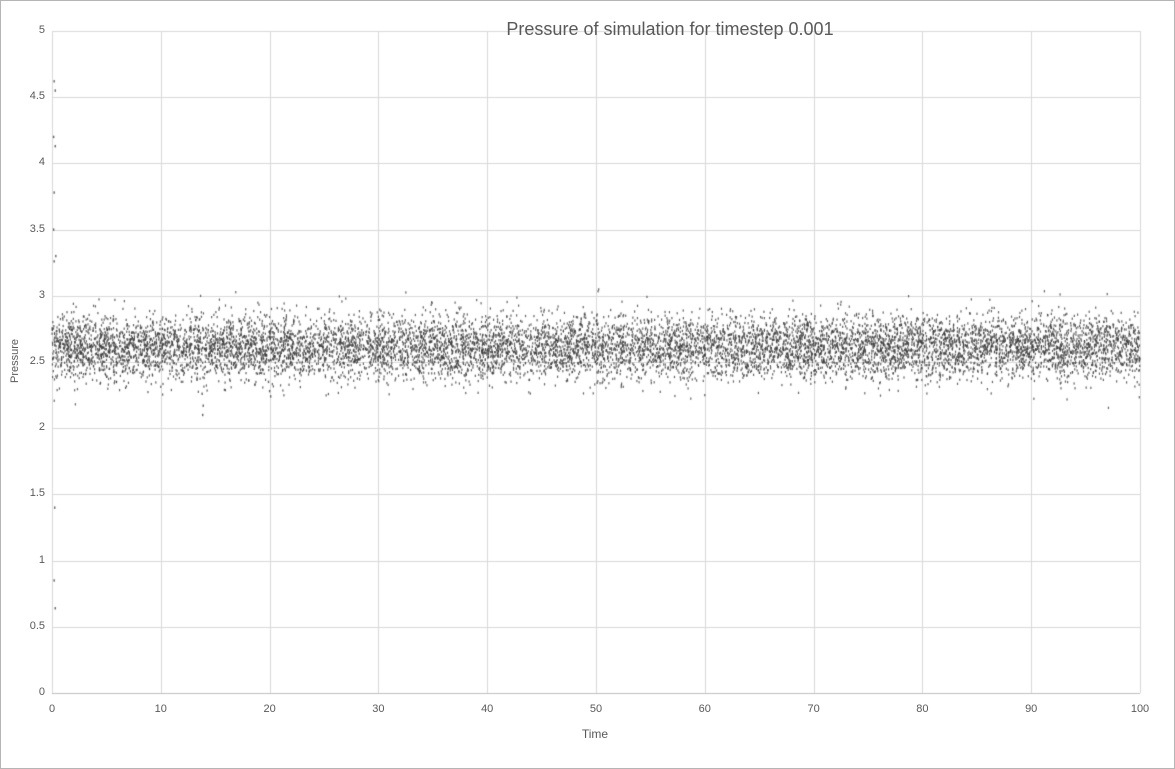 This screenshot has width=1175, height=769. Describe the element at coordinates (41, 692) in the screenshot. I see `y-tick-label: 0` at that location.